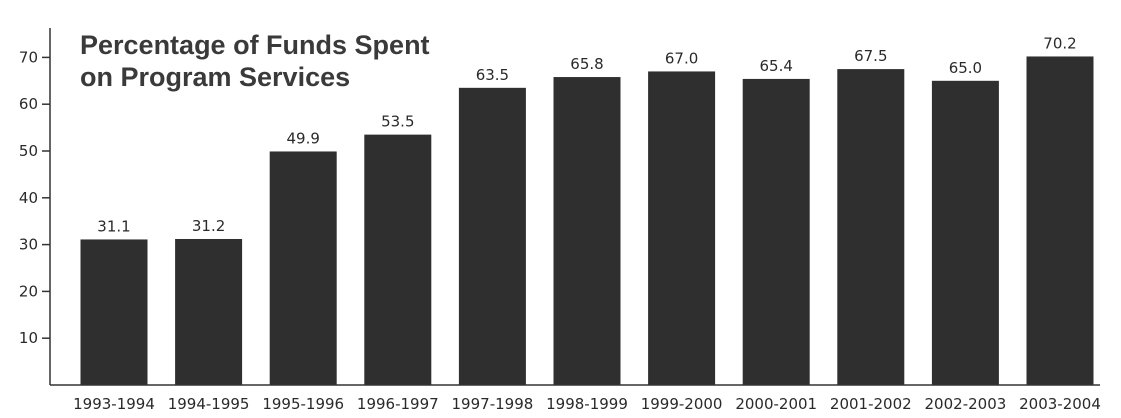  I want to click on x-tick-label: 2000-2001, so click(776, 404).